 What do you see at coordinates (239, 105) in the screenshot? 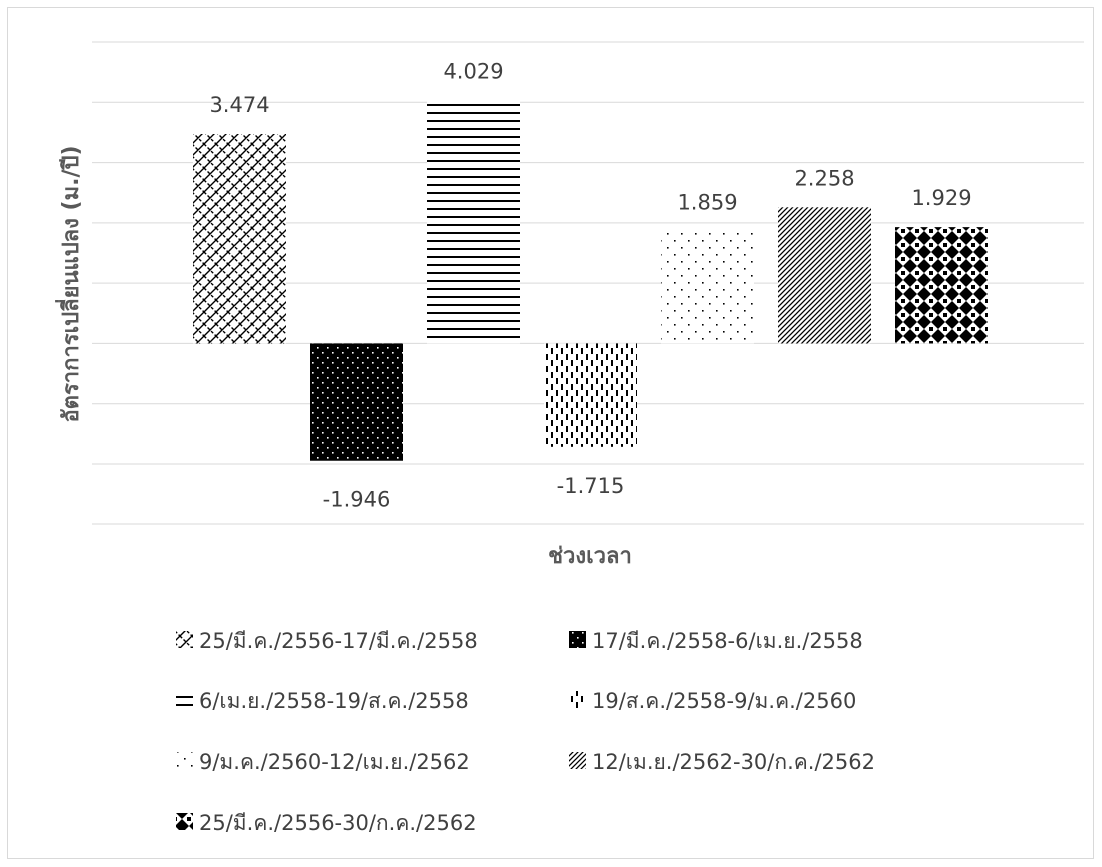
I see `data-label-1: 3.474` at bounding box center [239, 105].